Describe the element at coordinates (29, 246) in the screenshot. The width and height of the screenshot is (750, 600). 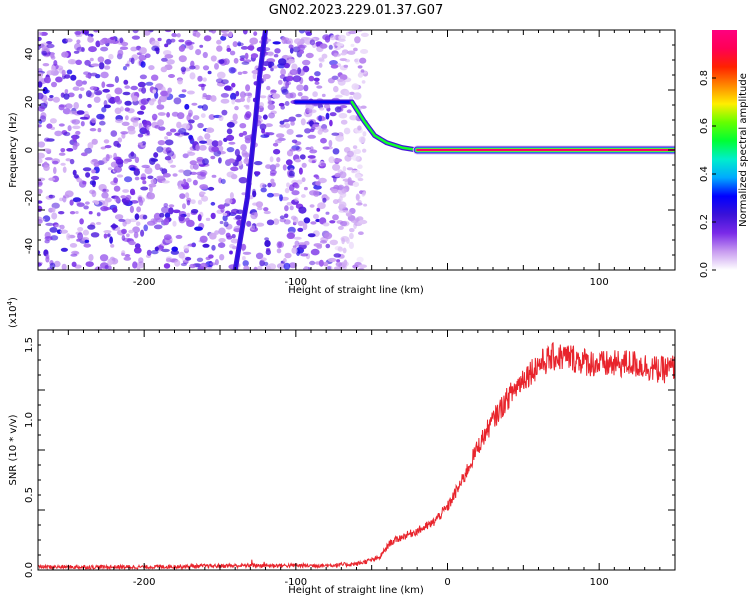
I see `spectrogram-y-tick-label: -40` at that location.